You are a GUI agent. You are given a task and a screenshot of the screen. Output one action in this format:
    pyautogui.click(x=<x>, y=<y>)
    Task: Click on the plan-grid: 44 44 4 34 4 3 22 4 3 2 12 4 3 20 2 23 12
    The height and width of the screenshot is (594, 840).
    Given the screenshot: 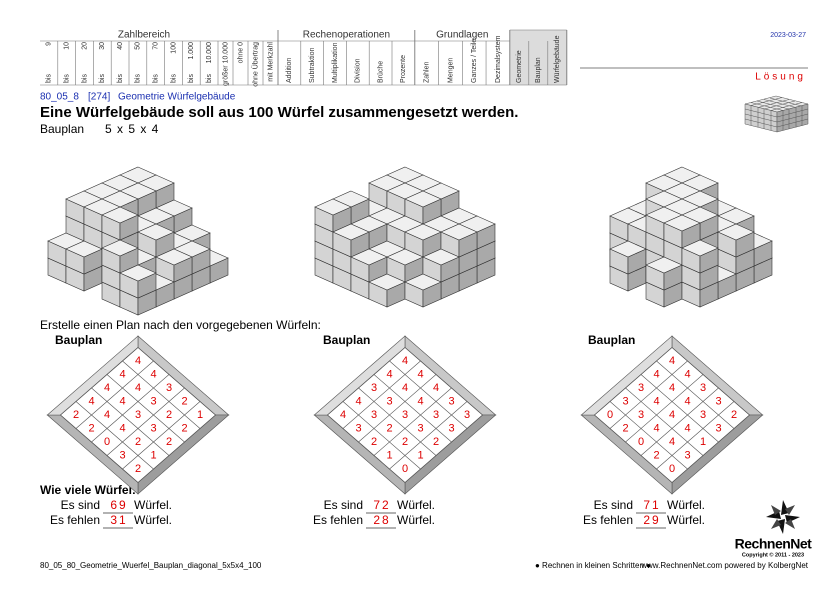 What is the action you would take?
    pyautogui.click(x=138, y=415)
    